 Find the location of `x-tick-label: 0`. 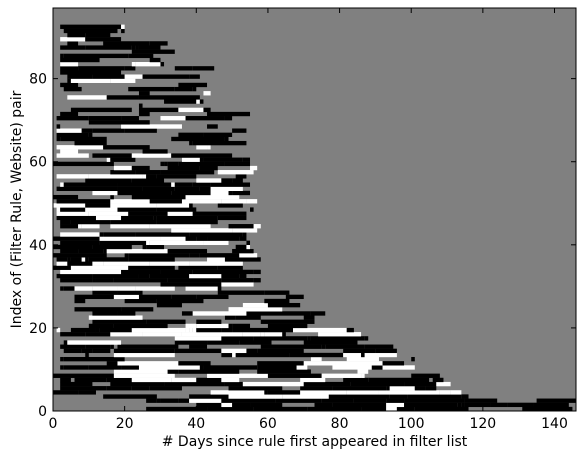

x-tick-label: 0 is located at coordinates (53, 424).